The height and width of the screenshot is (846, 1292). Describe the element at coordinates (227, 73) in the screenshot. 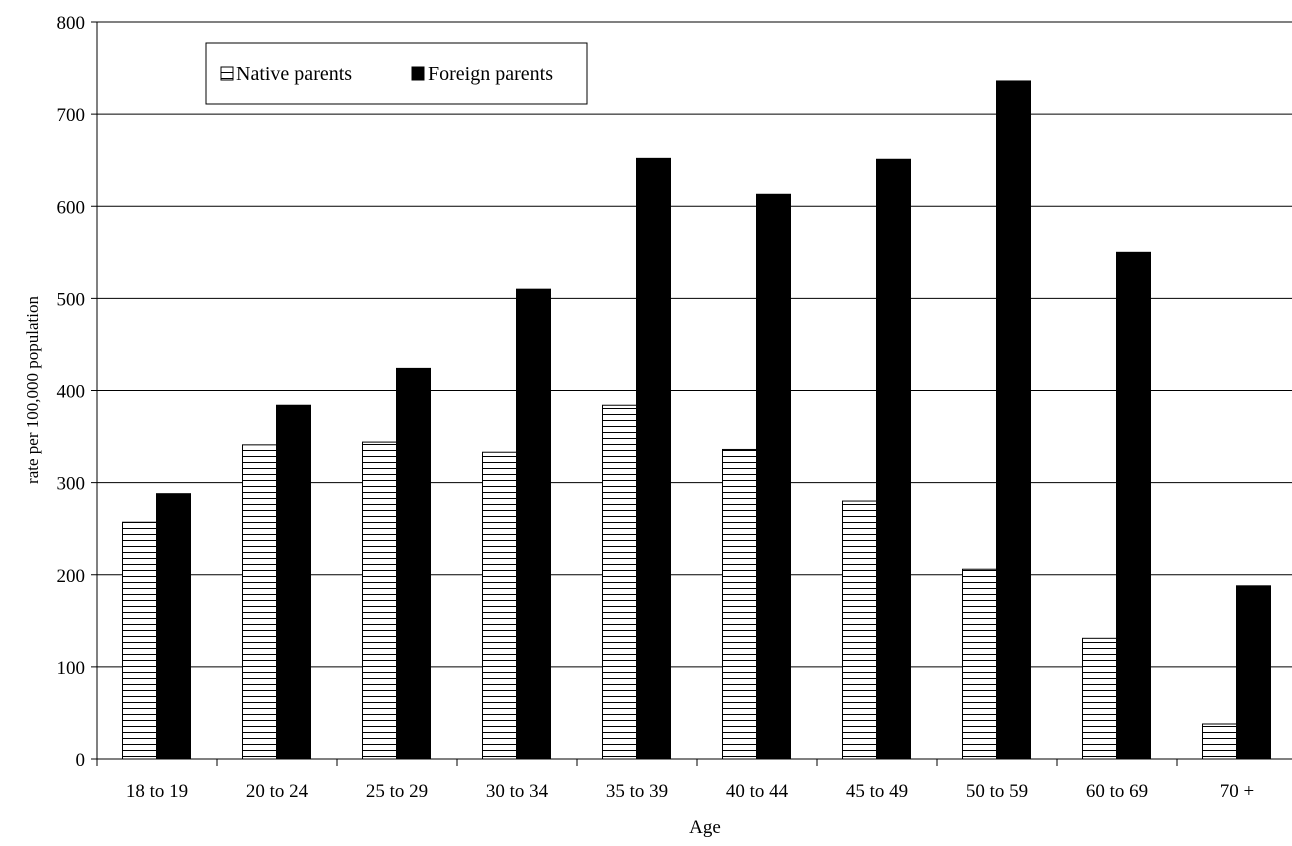

I see `legend-swatch-native-parents` at that location.